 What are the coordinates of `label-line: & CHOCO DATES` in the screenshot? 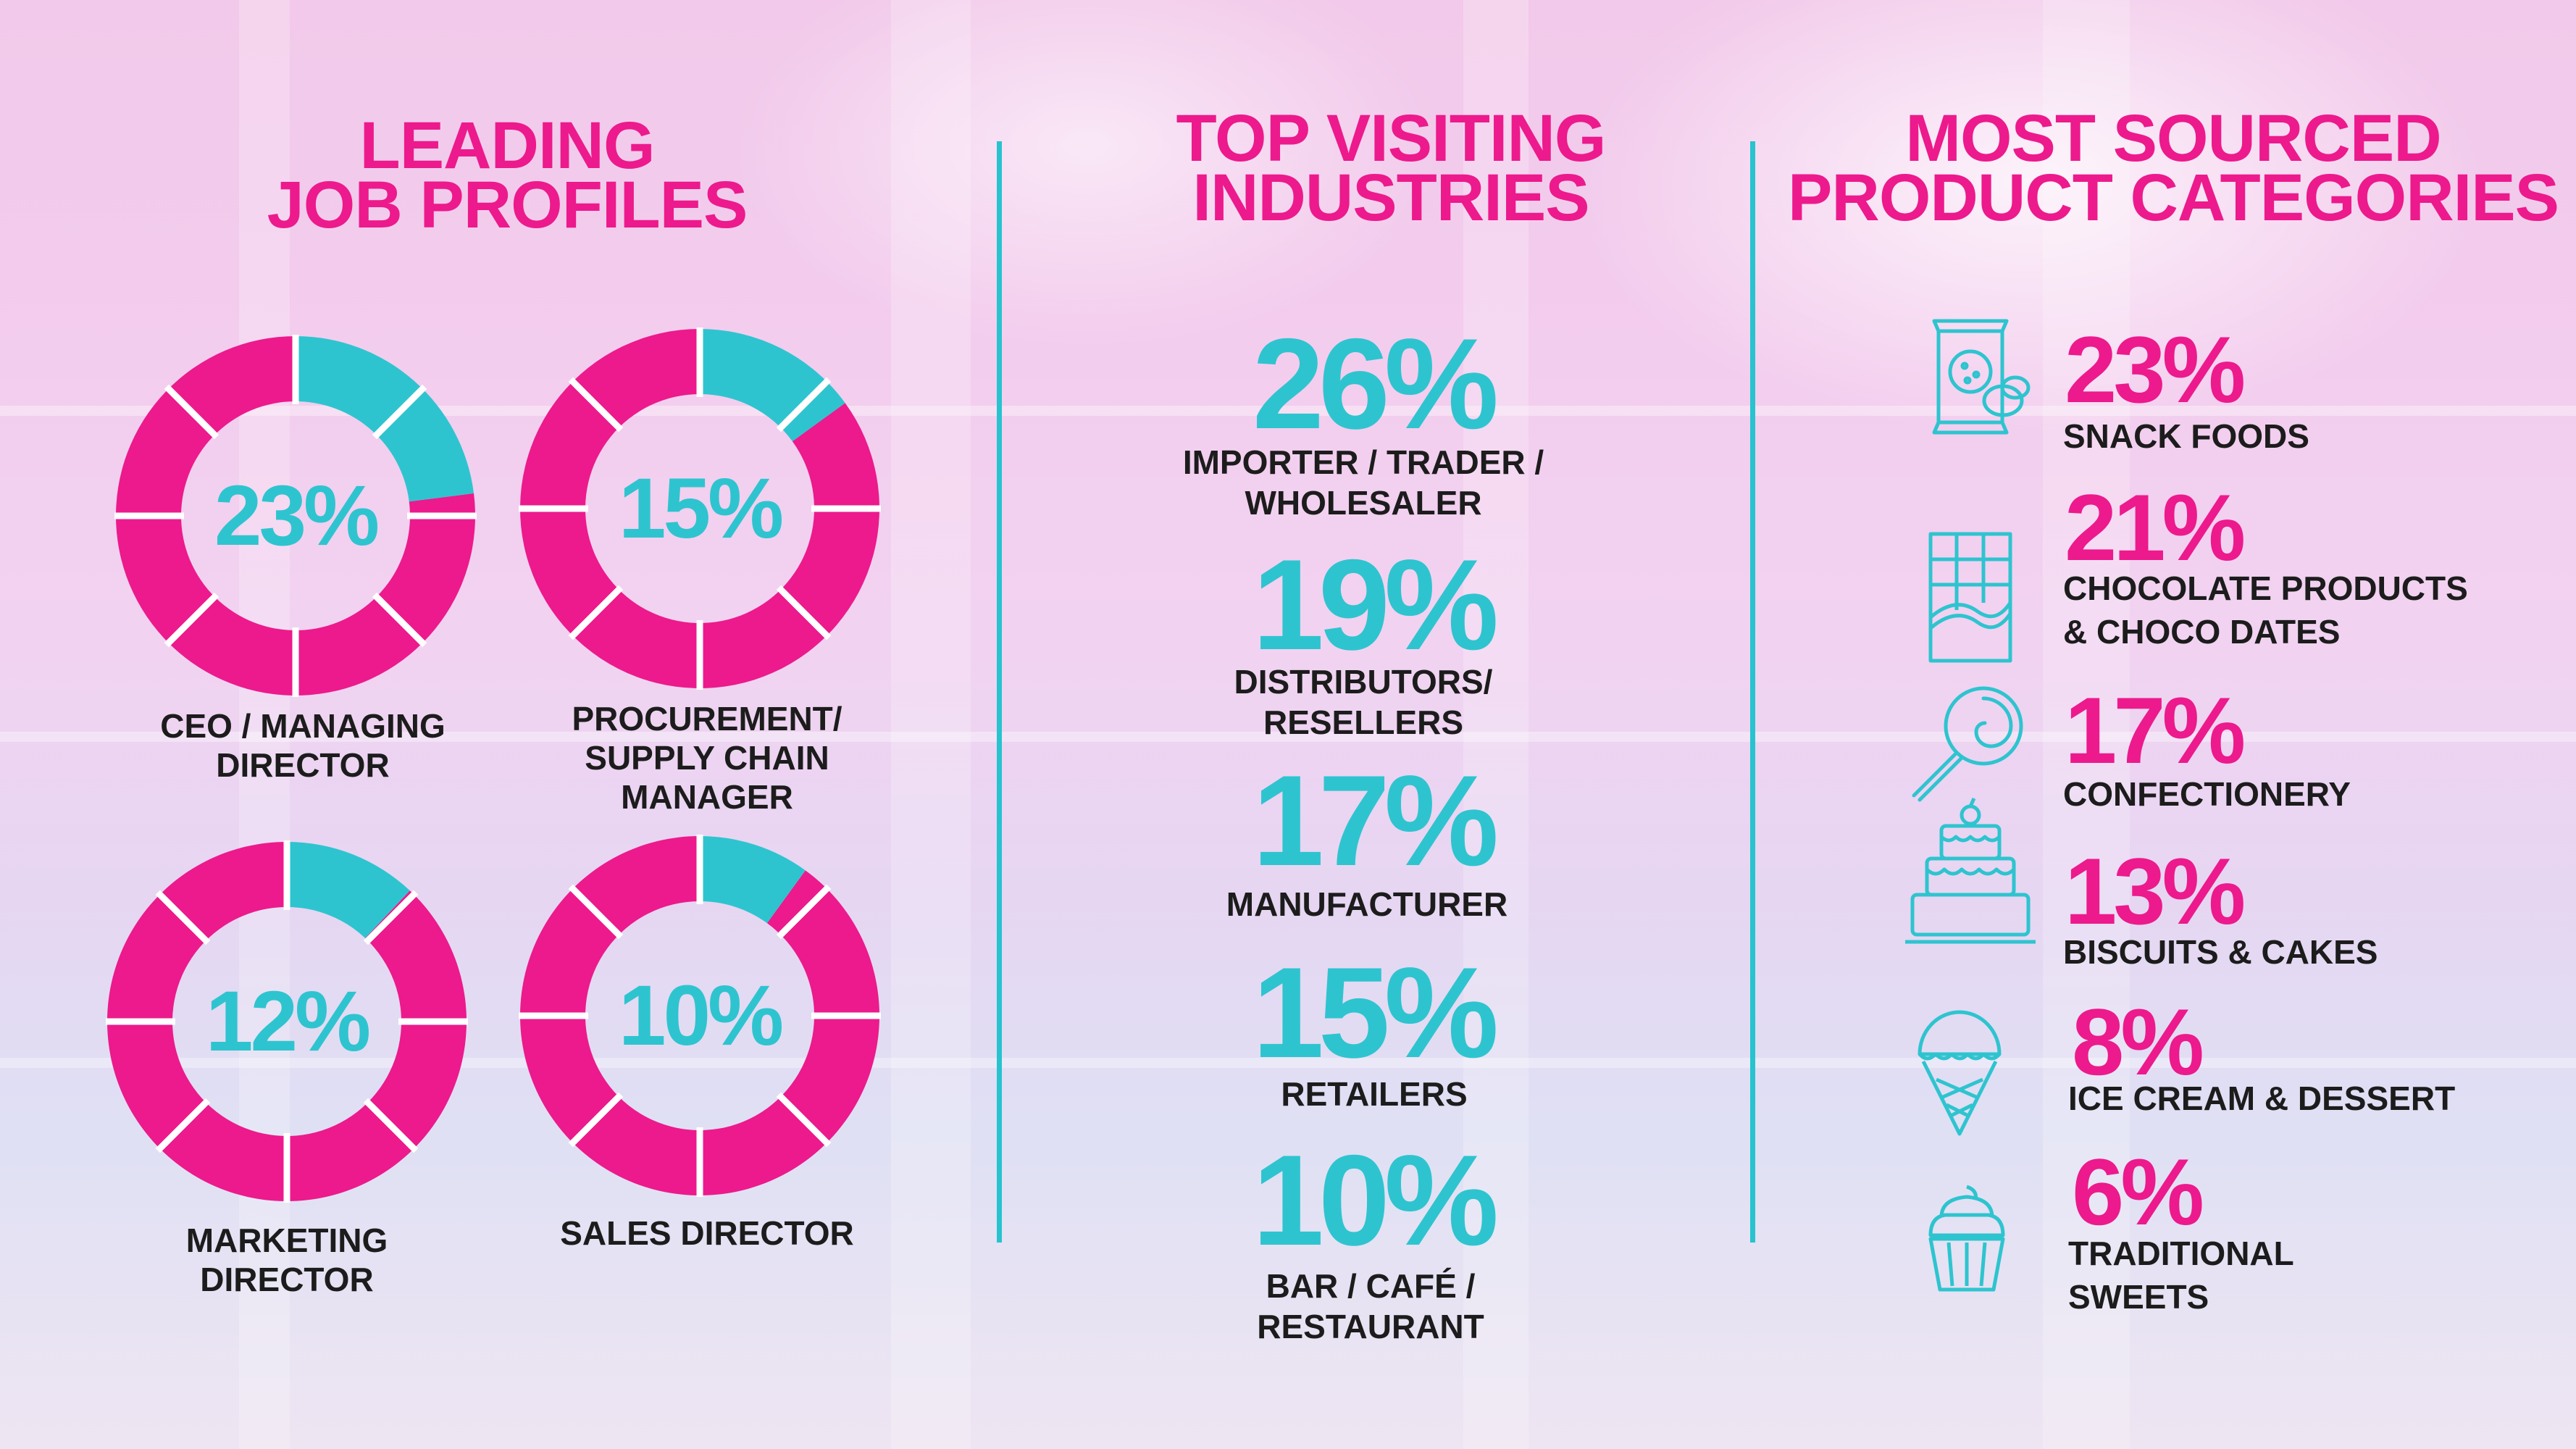 It's located at (2202, 632).